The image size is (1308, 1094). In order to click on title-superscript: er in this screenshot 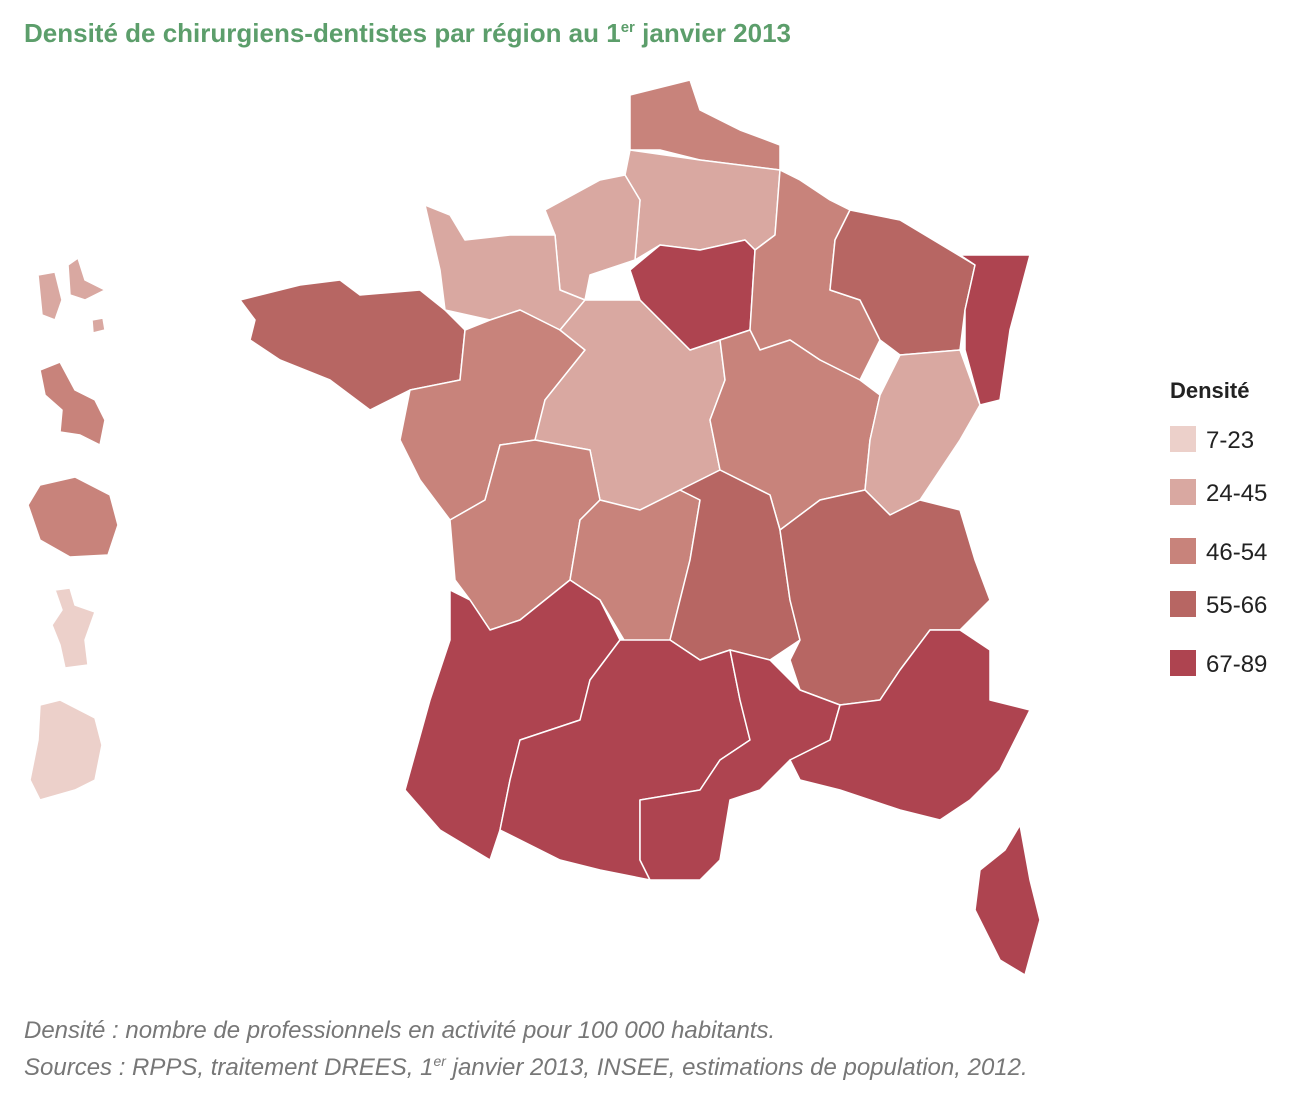, I will do `click(628, 27)`.